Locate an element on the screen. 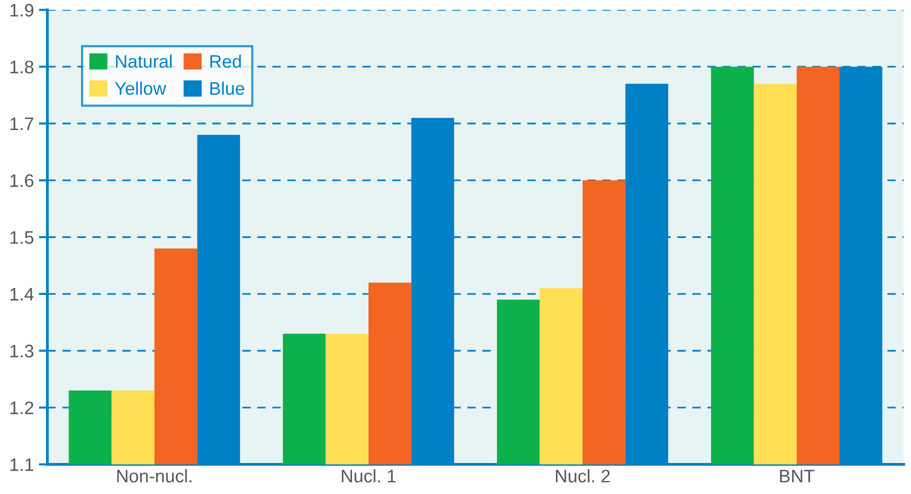  x-tick-label: Non-nucl. is located at coordinates (154, 475).